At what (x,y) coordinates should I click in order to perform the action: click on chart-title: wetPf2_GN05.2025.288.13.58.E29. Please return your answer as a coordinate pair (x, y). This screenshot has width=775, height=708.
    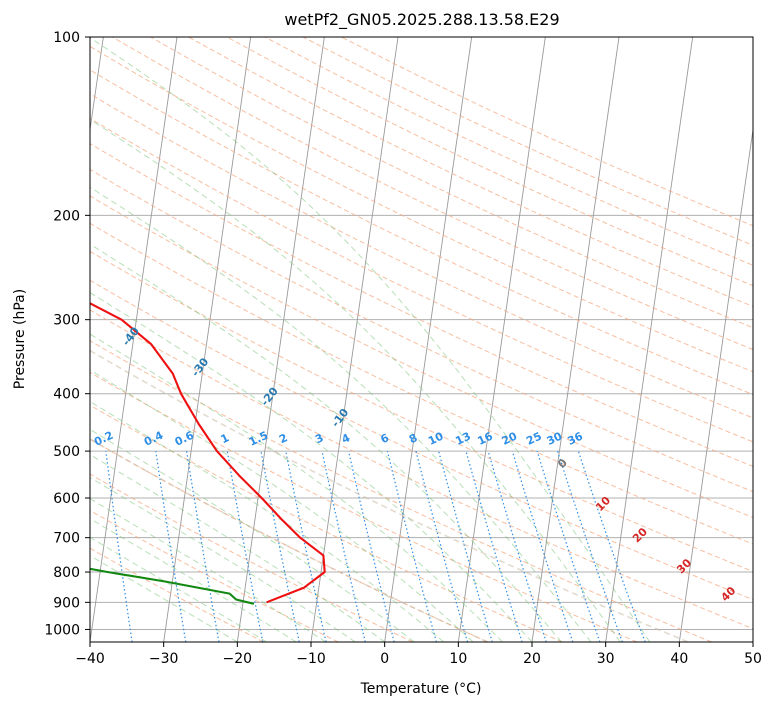
    Looking at the image, I should click on (421, 20).